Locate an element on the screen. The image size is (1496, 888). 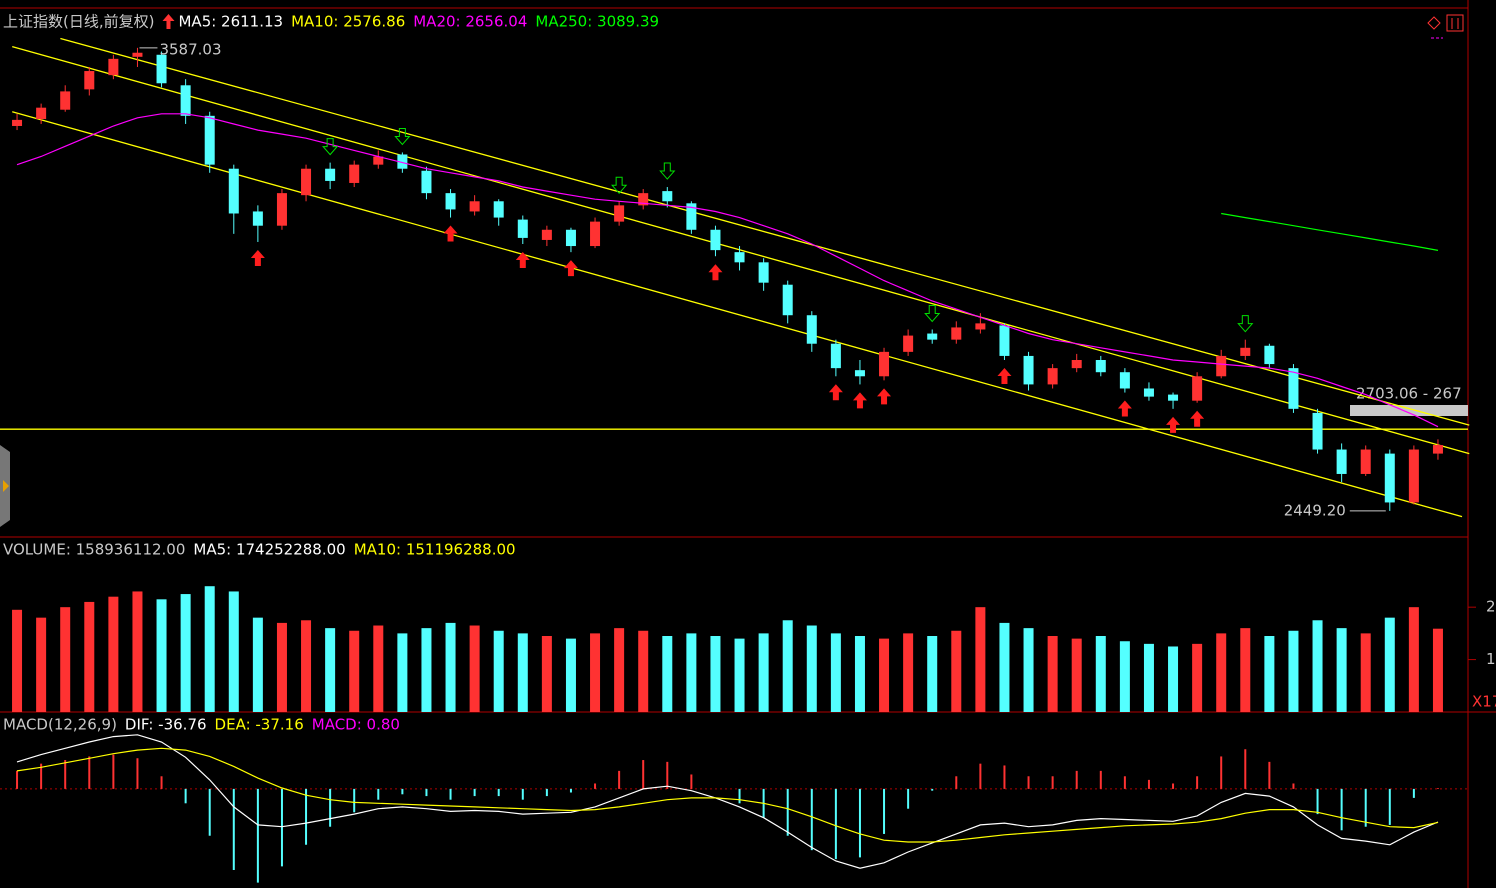
legend-item: MACD: 0.80 is located at coordinates (356, 725).